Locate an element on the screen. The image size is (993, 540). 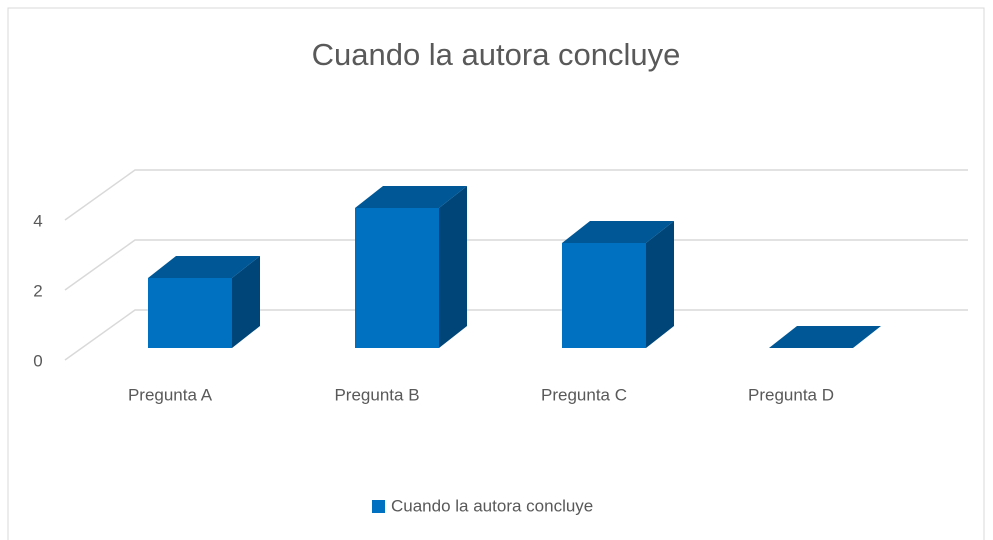
x-tick-label: Pregunta A is located at coordinates (170, 394).